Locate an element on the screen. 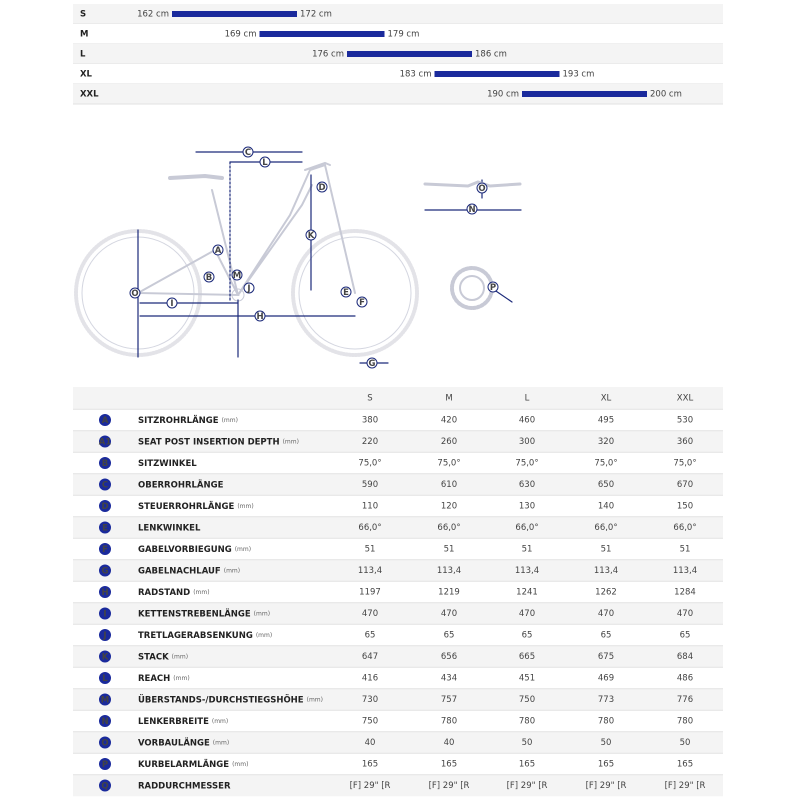 The height and width of the screenshot is (800, 800). row-name: STACK (mm) is located at coordinates (163, 657).